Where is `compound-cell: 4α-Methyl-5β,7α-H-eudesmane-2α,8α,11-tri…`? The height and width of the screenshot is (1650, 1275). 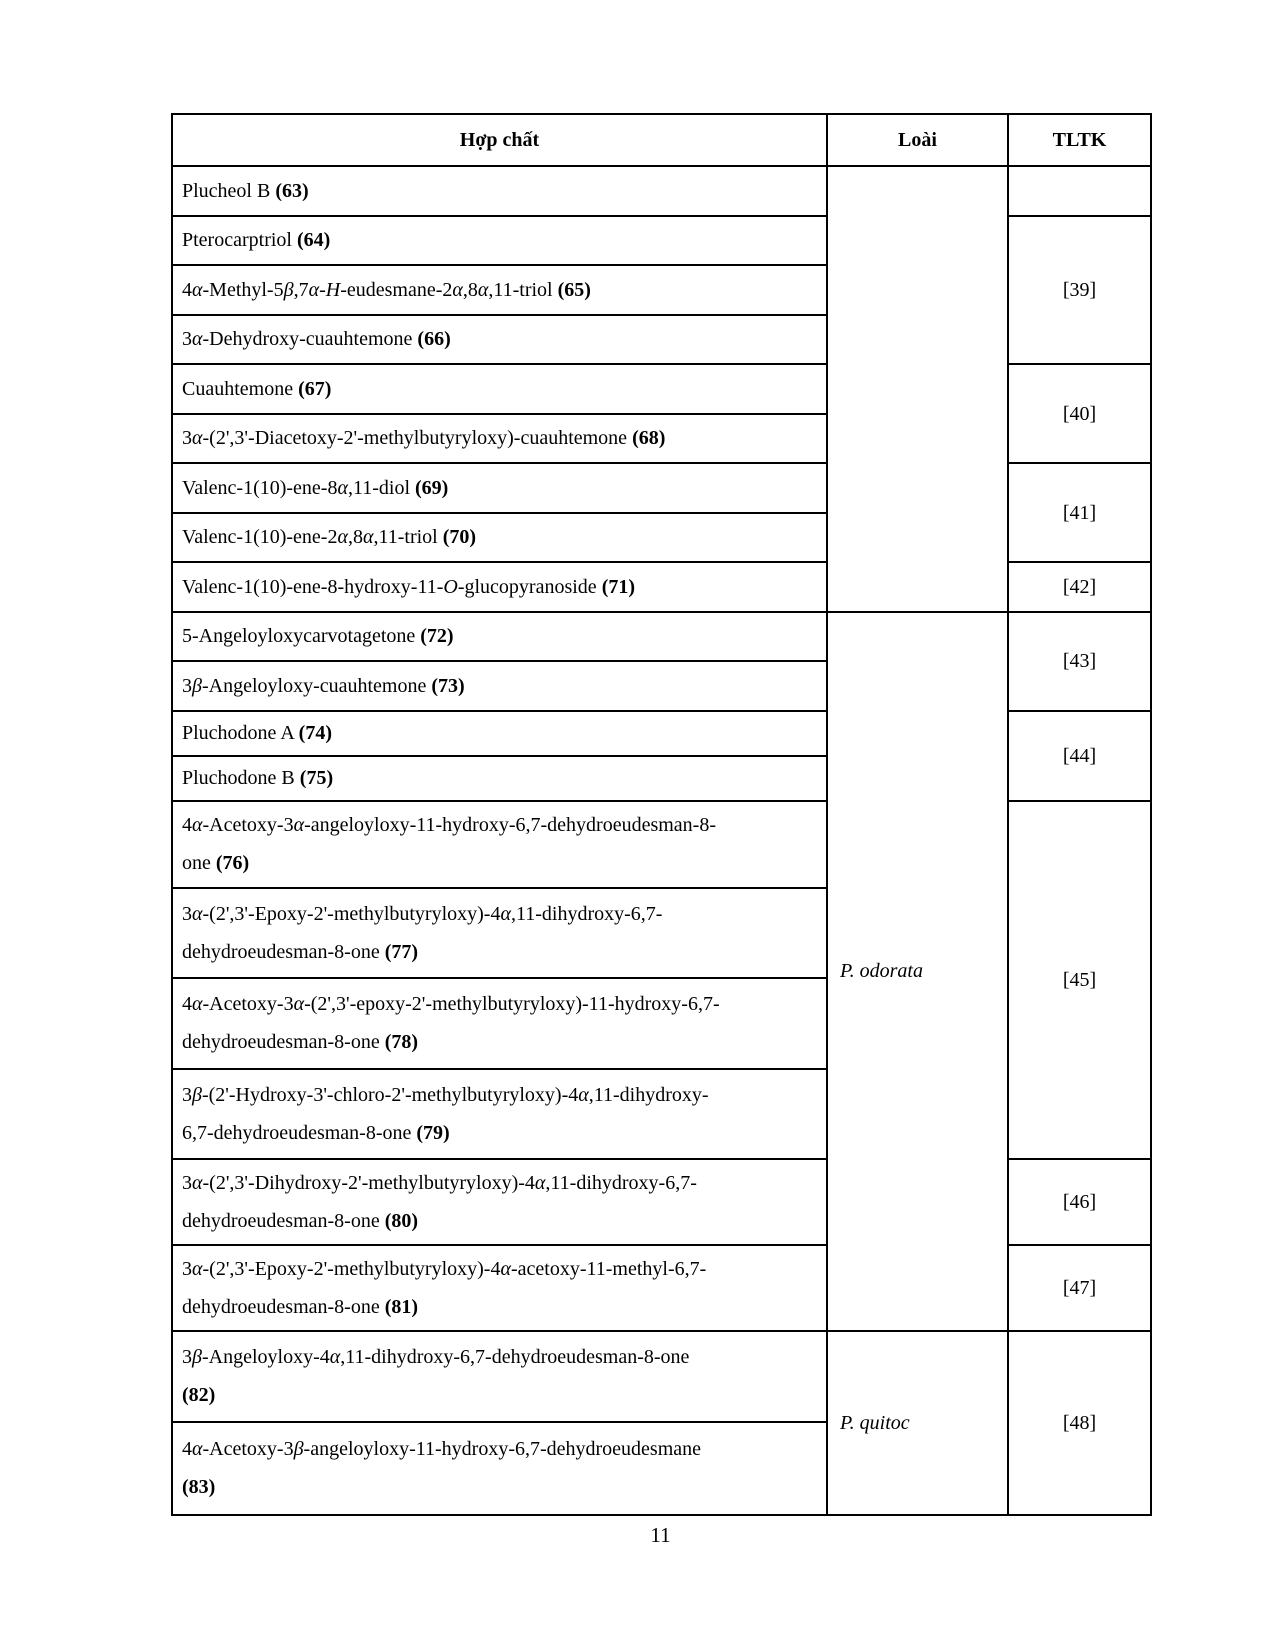 compound-cell: 4α-Methyl-5β,7α-H-eudesmane-2α,8α,11-tri… is located at coordinates (499, 290).